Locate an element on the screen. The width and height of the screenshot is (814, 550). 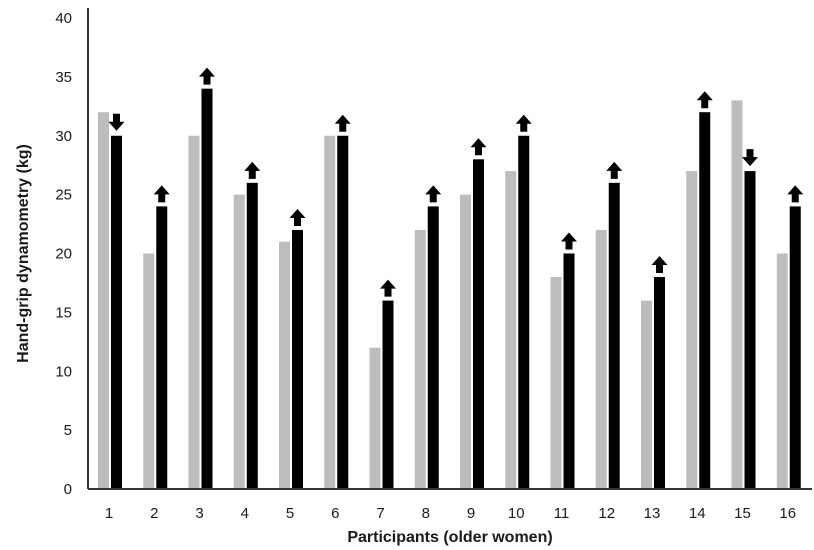
y-axis-title: Hand-grip dynamometry (kg) is located at coordinates (23, 253).